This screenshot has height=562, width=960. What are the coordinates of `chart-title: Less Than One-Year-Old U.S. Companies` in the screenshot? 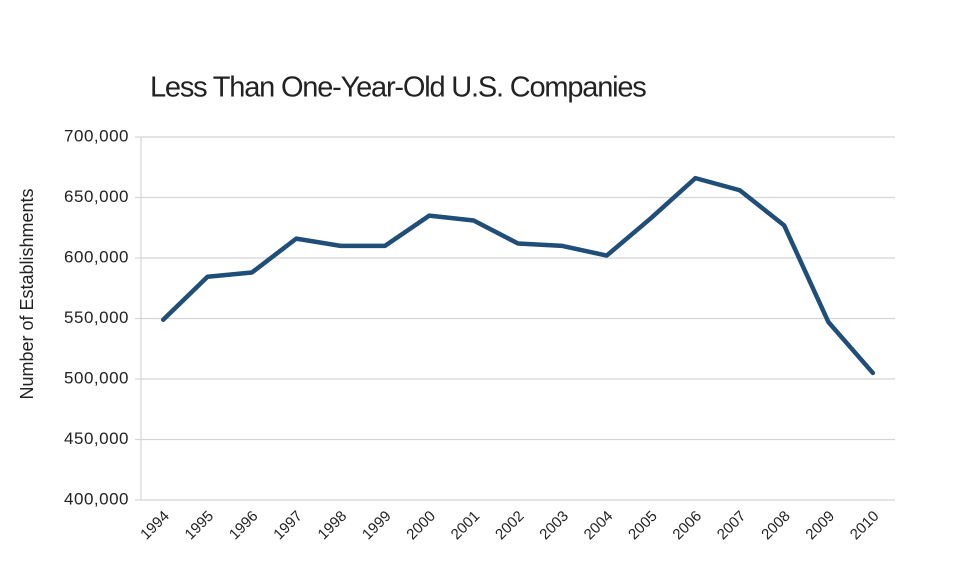 It's located at (398, 88).